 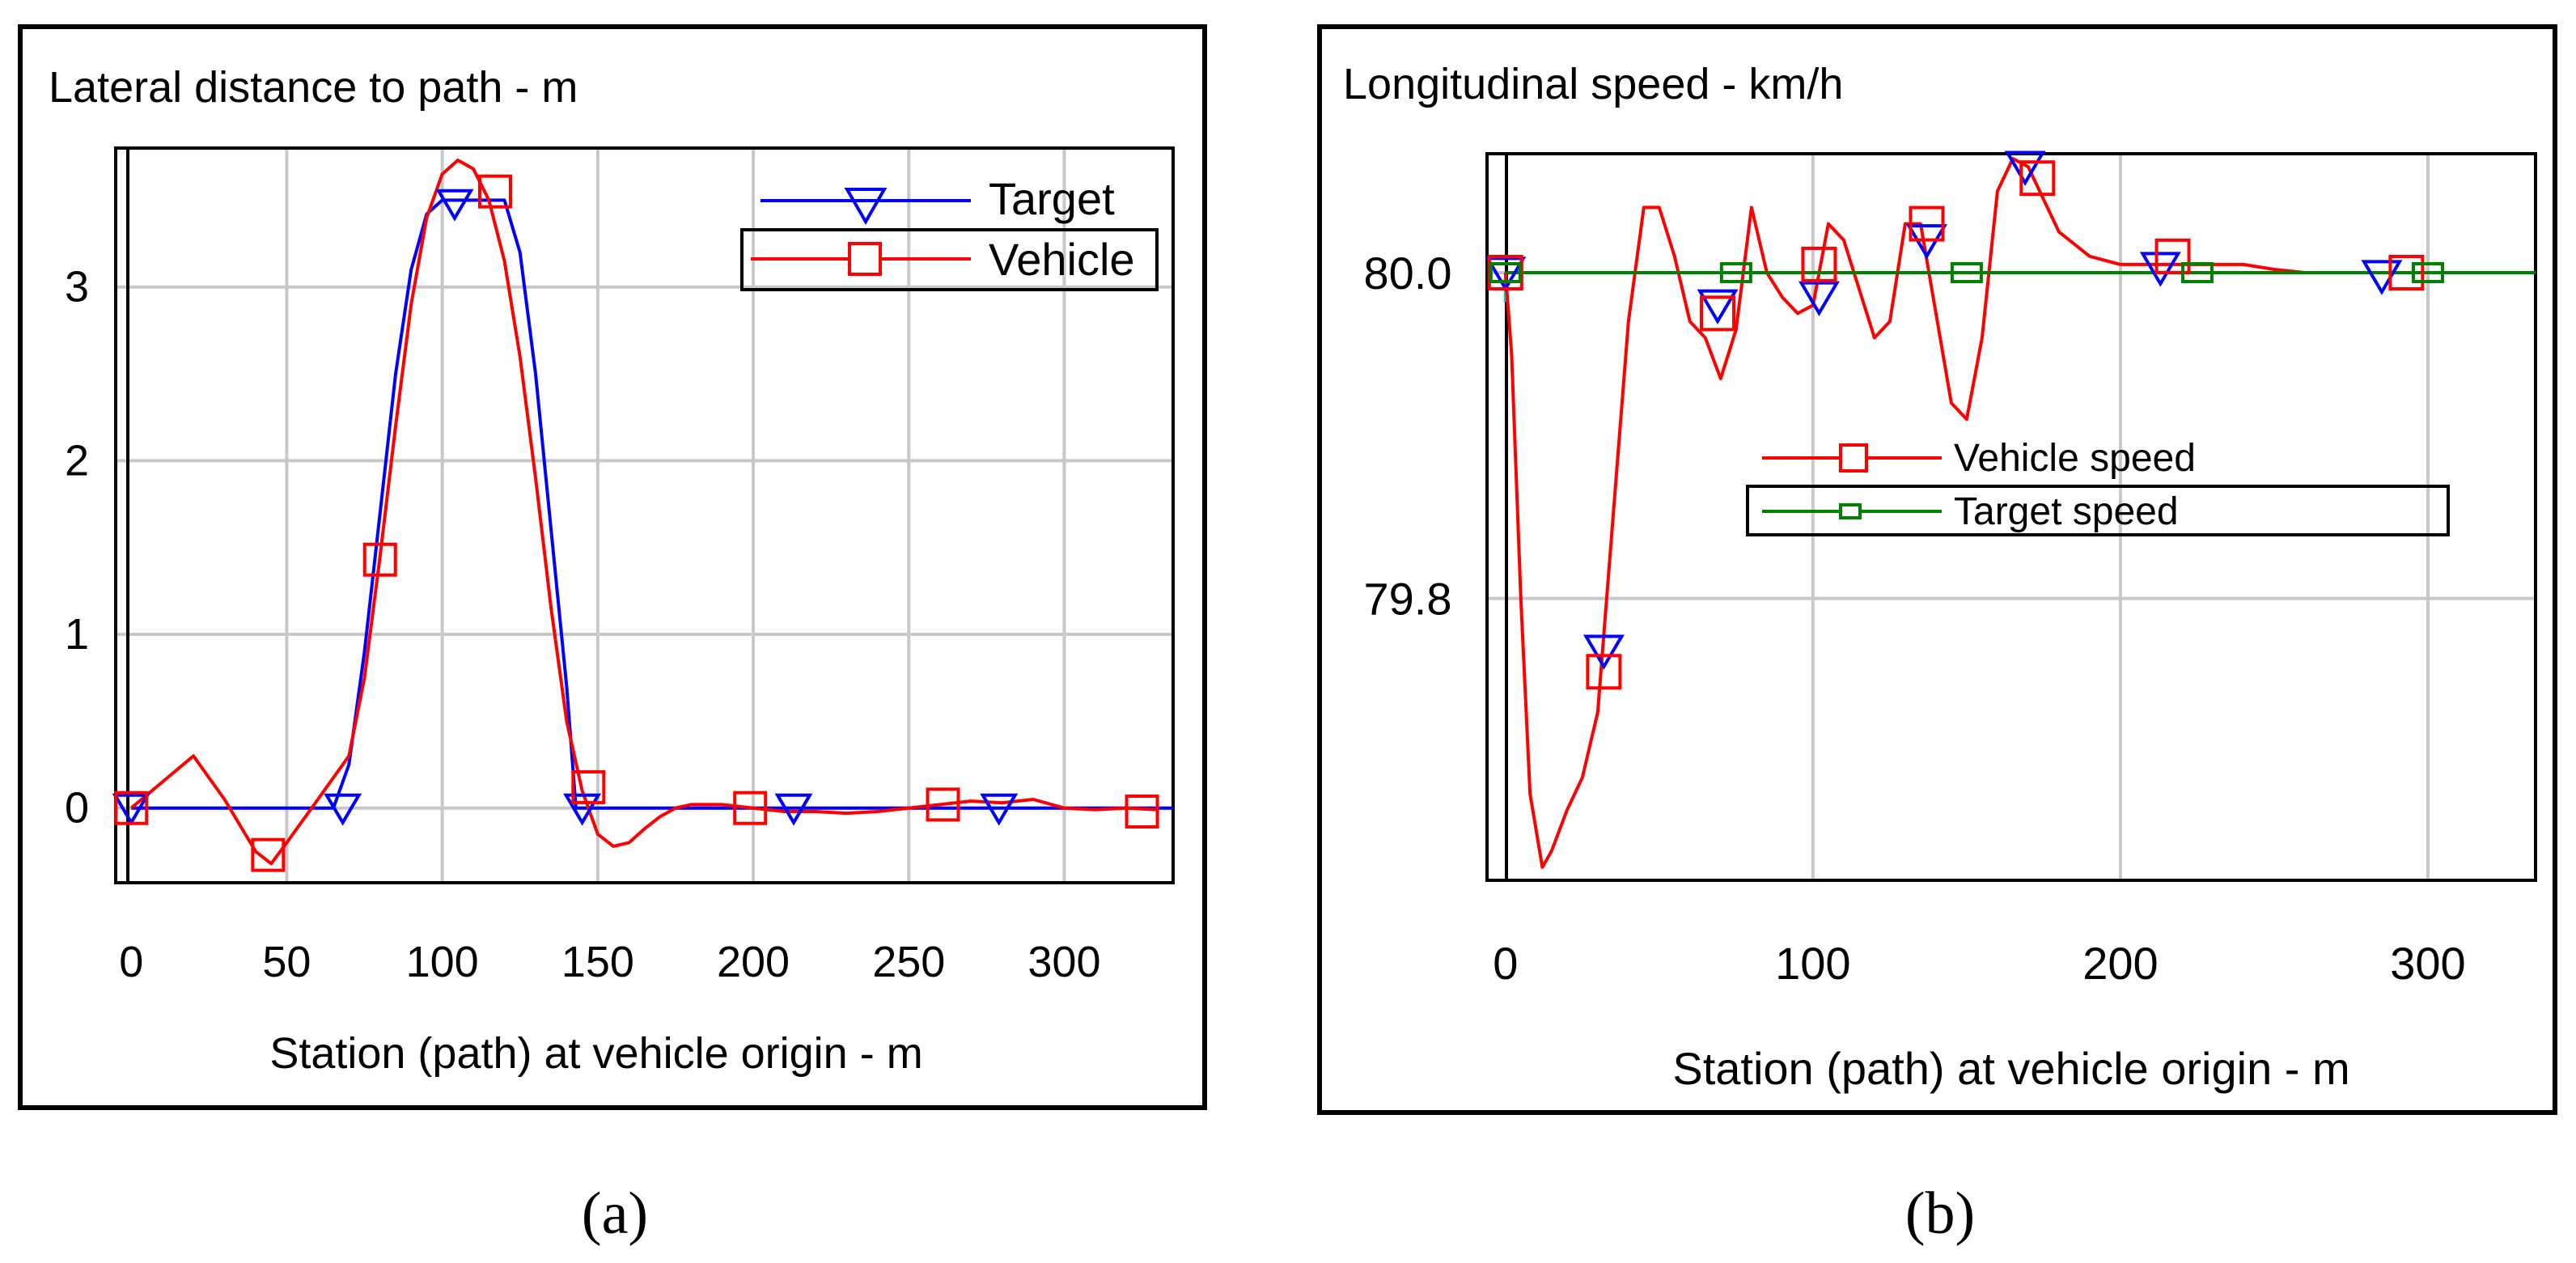 I want to click on legend-target-label: Target, so click(x=1052, y=198).